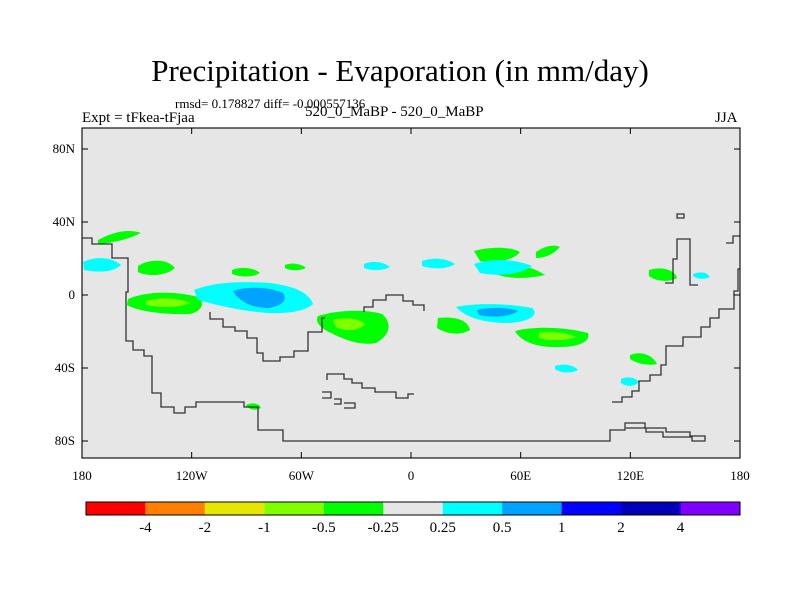  Describe the element at coordinates (370, 386) in the screenshot. I see `coastline-antarctic-east` at that location.